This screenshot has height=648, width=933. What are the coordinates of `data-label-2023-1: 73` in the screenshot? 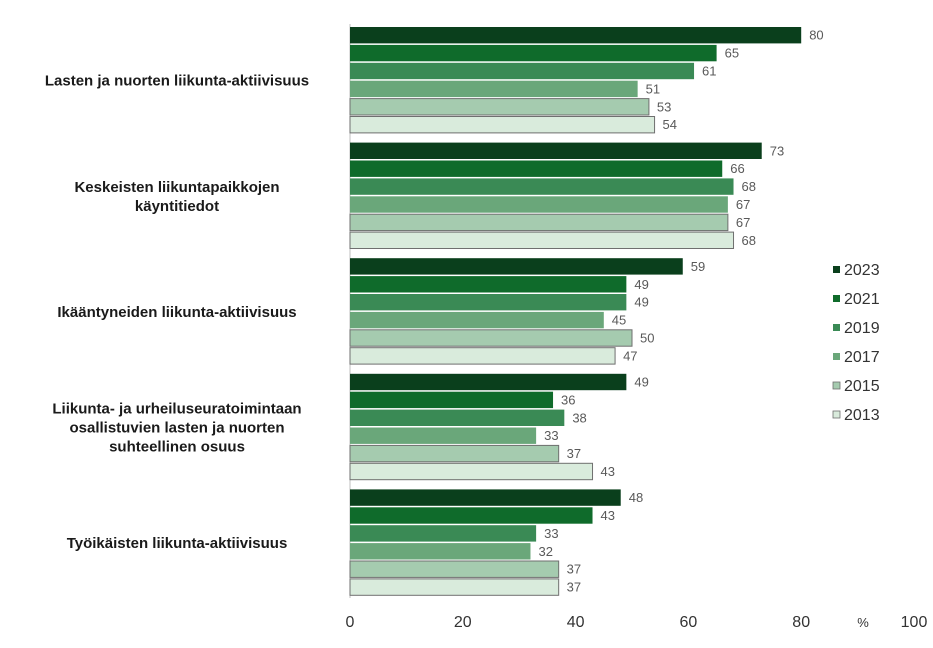 It's located at (777, 150).